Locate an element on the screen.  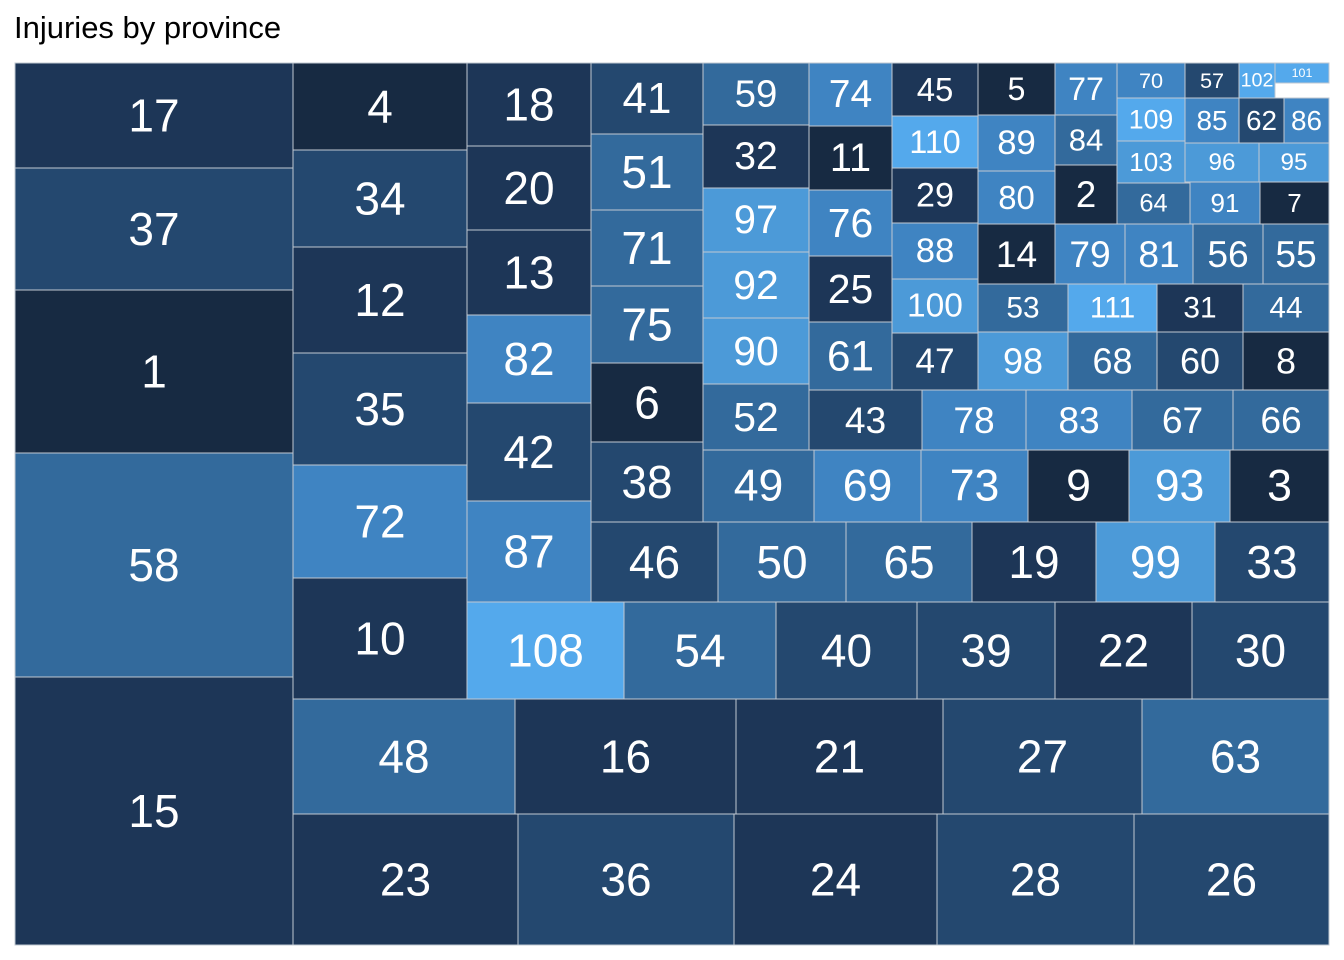
treemap-tile: 79 is located at coordinates (1090, 254).